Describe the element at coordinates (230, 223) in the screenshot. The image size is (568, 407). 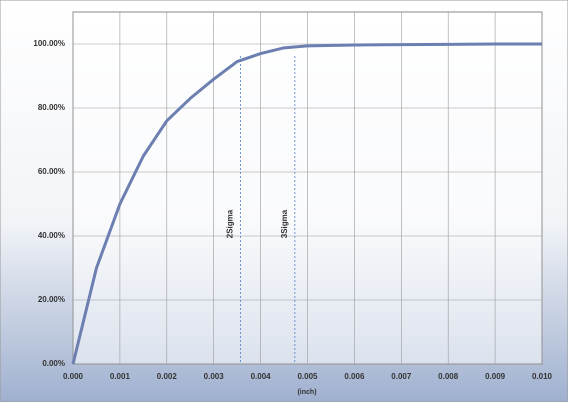
I see `annotation-label: 2Sigma` at that location.